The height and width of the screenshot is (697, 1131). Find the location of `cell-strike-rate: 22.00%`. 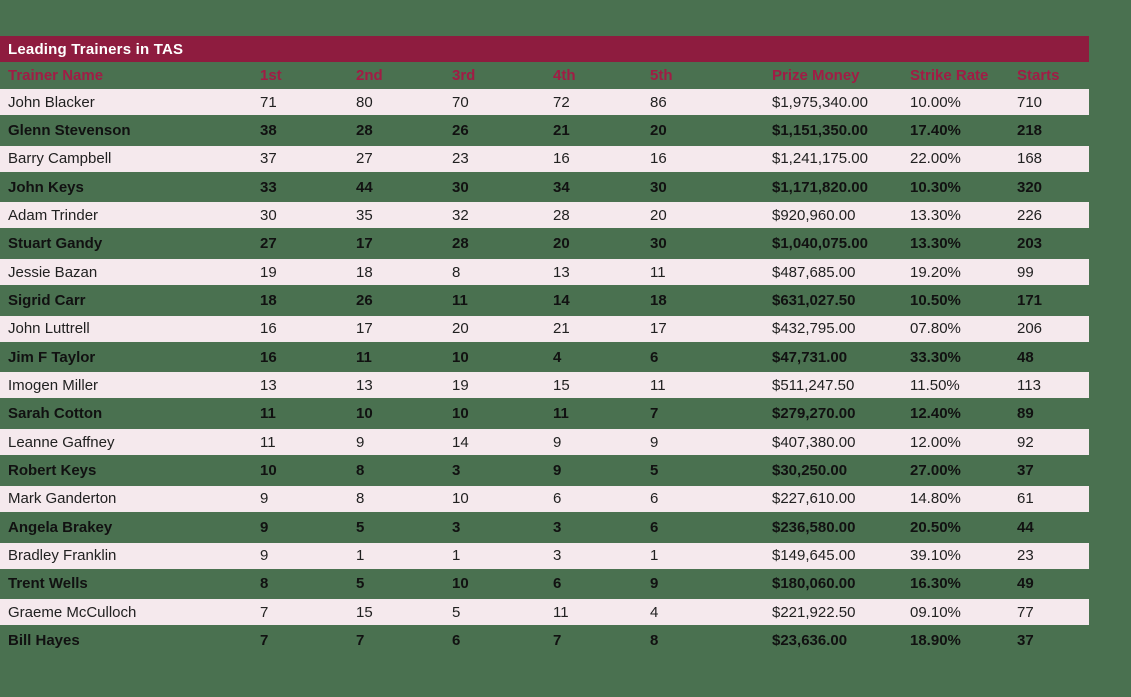

cell-strike-rate: 22.00% is located at coordinates (935, 159).